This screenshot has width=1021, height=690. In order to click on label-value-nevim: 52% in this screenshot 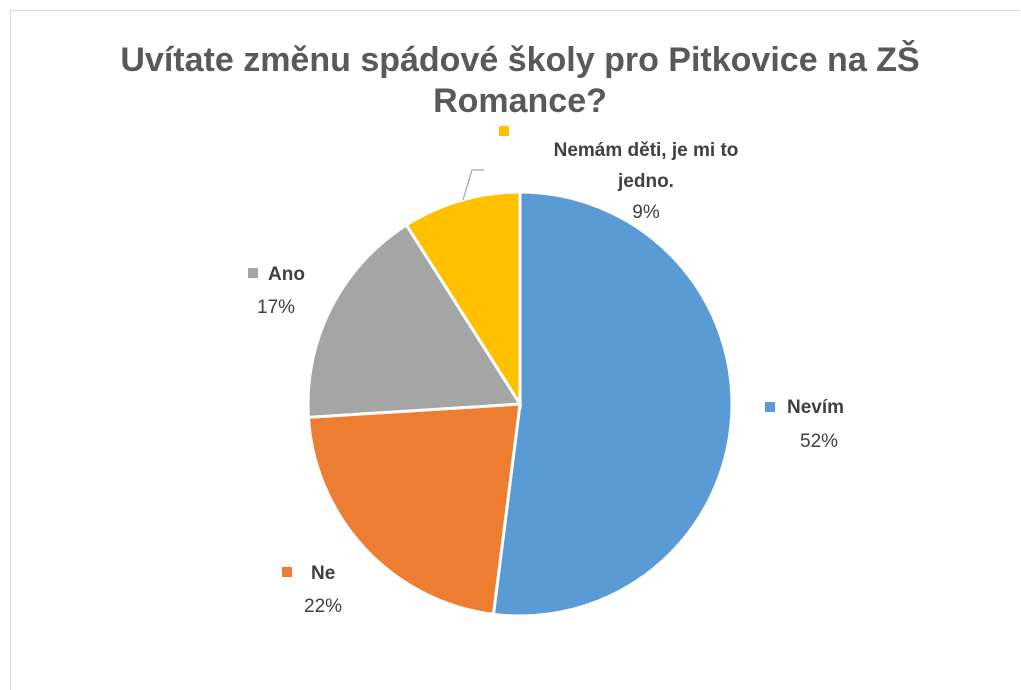, I will do `click(819, 441)`.